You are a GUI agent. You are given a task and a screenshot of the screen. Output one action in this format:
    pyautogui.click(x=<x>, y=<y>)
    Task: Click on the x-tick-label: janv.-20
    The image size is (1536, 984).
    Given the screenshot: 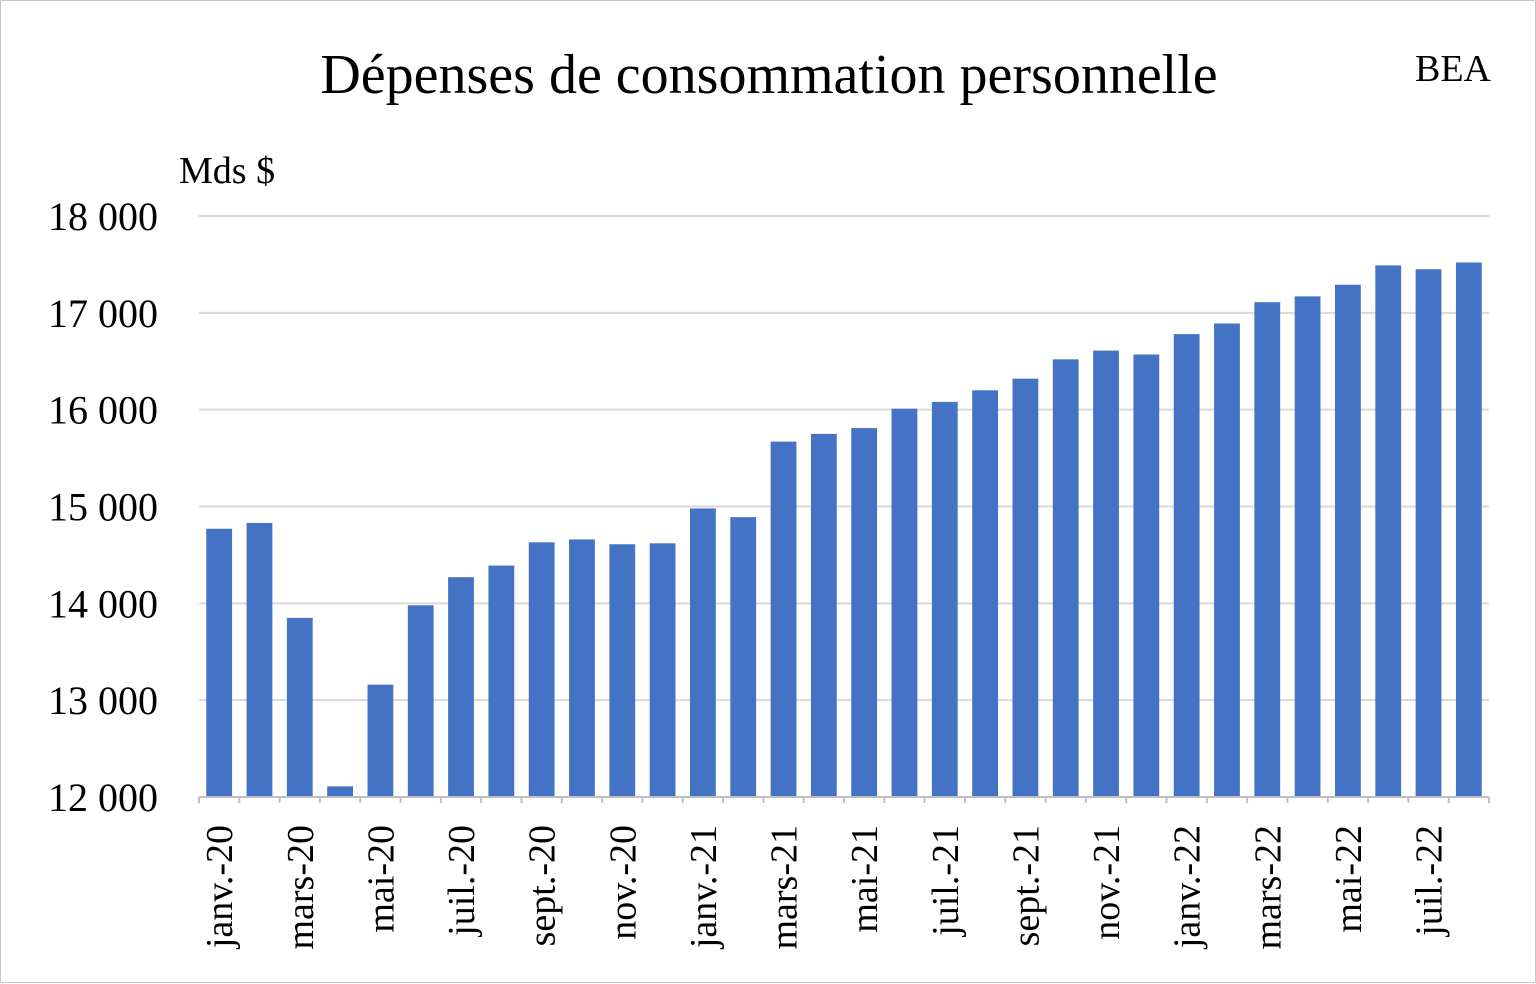 What is the action you would take?
    pyautogui.click(x=220, y=887)
    